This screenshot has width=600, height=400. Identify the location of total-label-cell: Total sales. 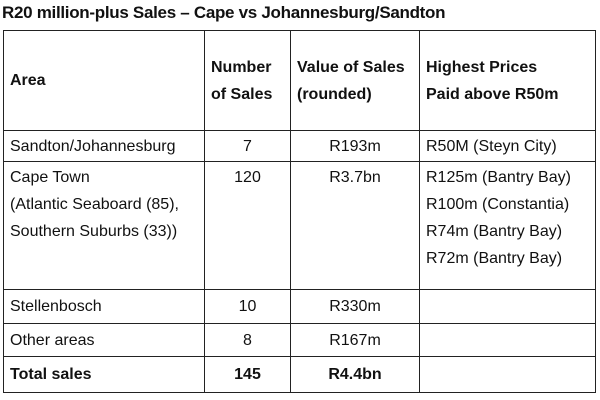
(104, 374).